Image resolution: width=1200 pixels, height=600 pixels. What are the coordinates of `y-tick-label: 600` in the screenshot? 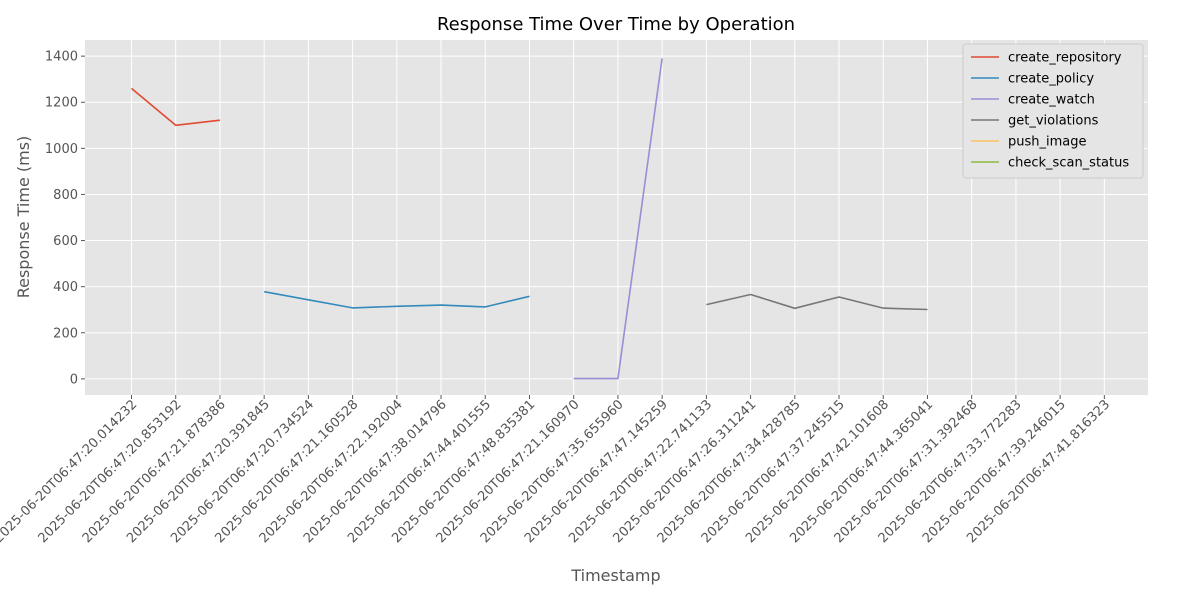 It's located at (65, 241).